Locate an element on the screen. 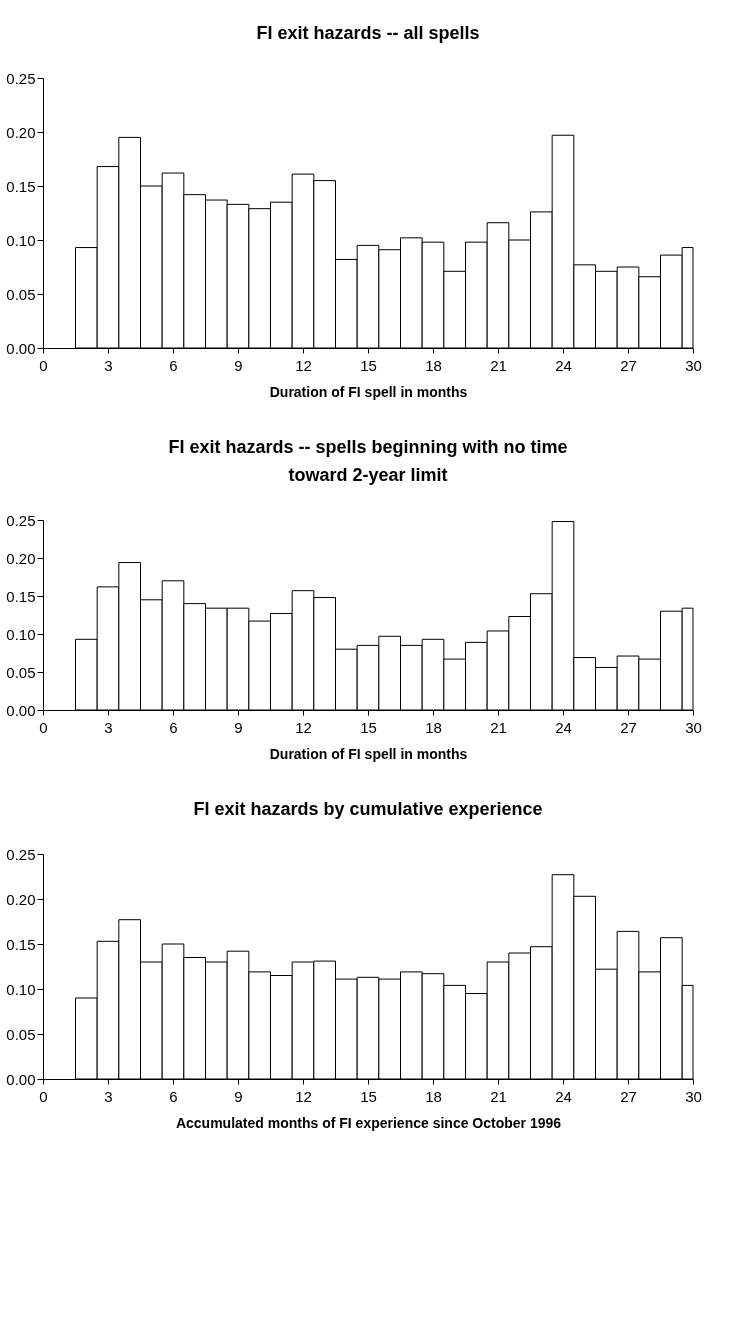 This screenshot has height=1324, width=738. chart-title: FI exit hazards -- spells beginning with no time toward 2-year limit is located at coordinates (368, 461).